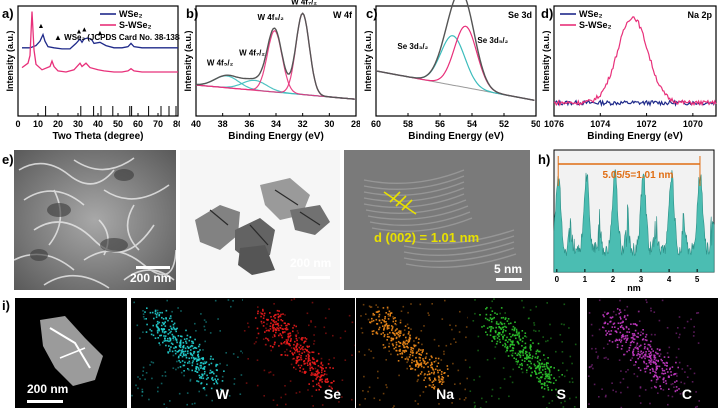 This screenshot has width=718, height=412. Describe the element at coordinates (117, 37) in the screenshot. I see `reference-annotation: ▲ WSe₂ (JCPDS Card No. 38-1388)` at that location.